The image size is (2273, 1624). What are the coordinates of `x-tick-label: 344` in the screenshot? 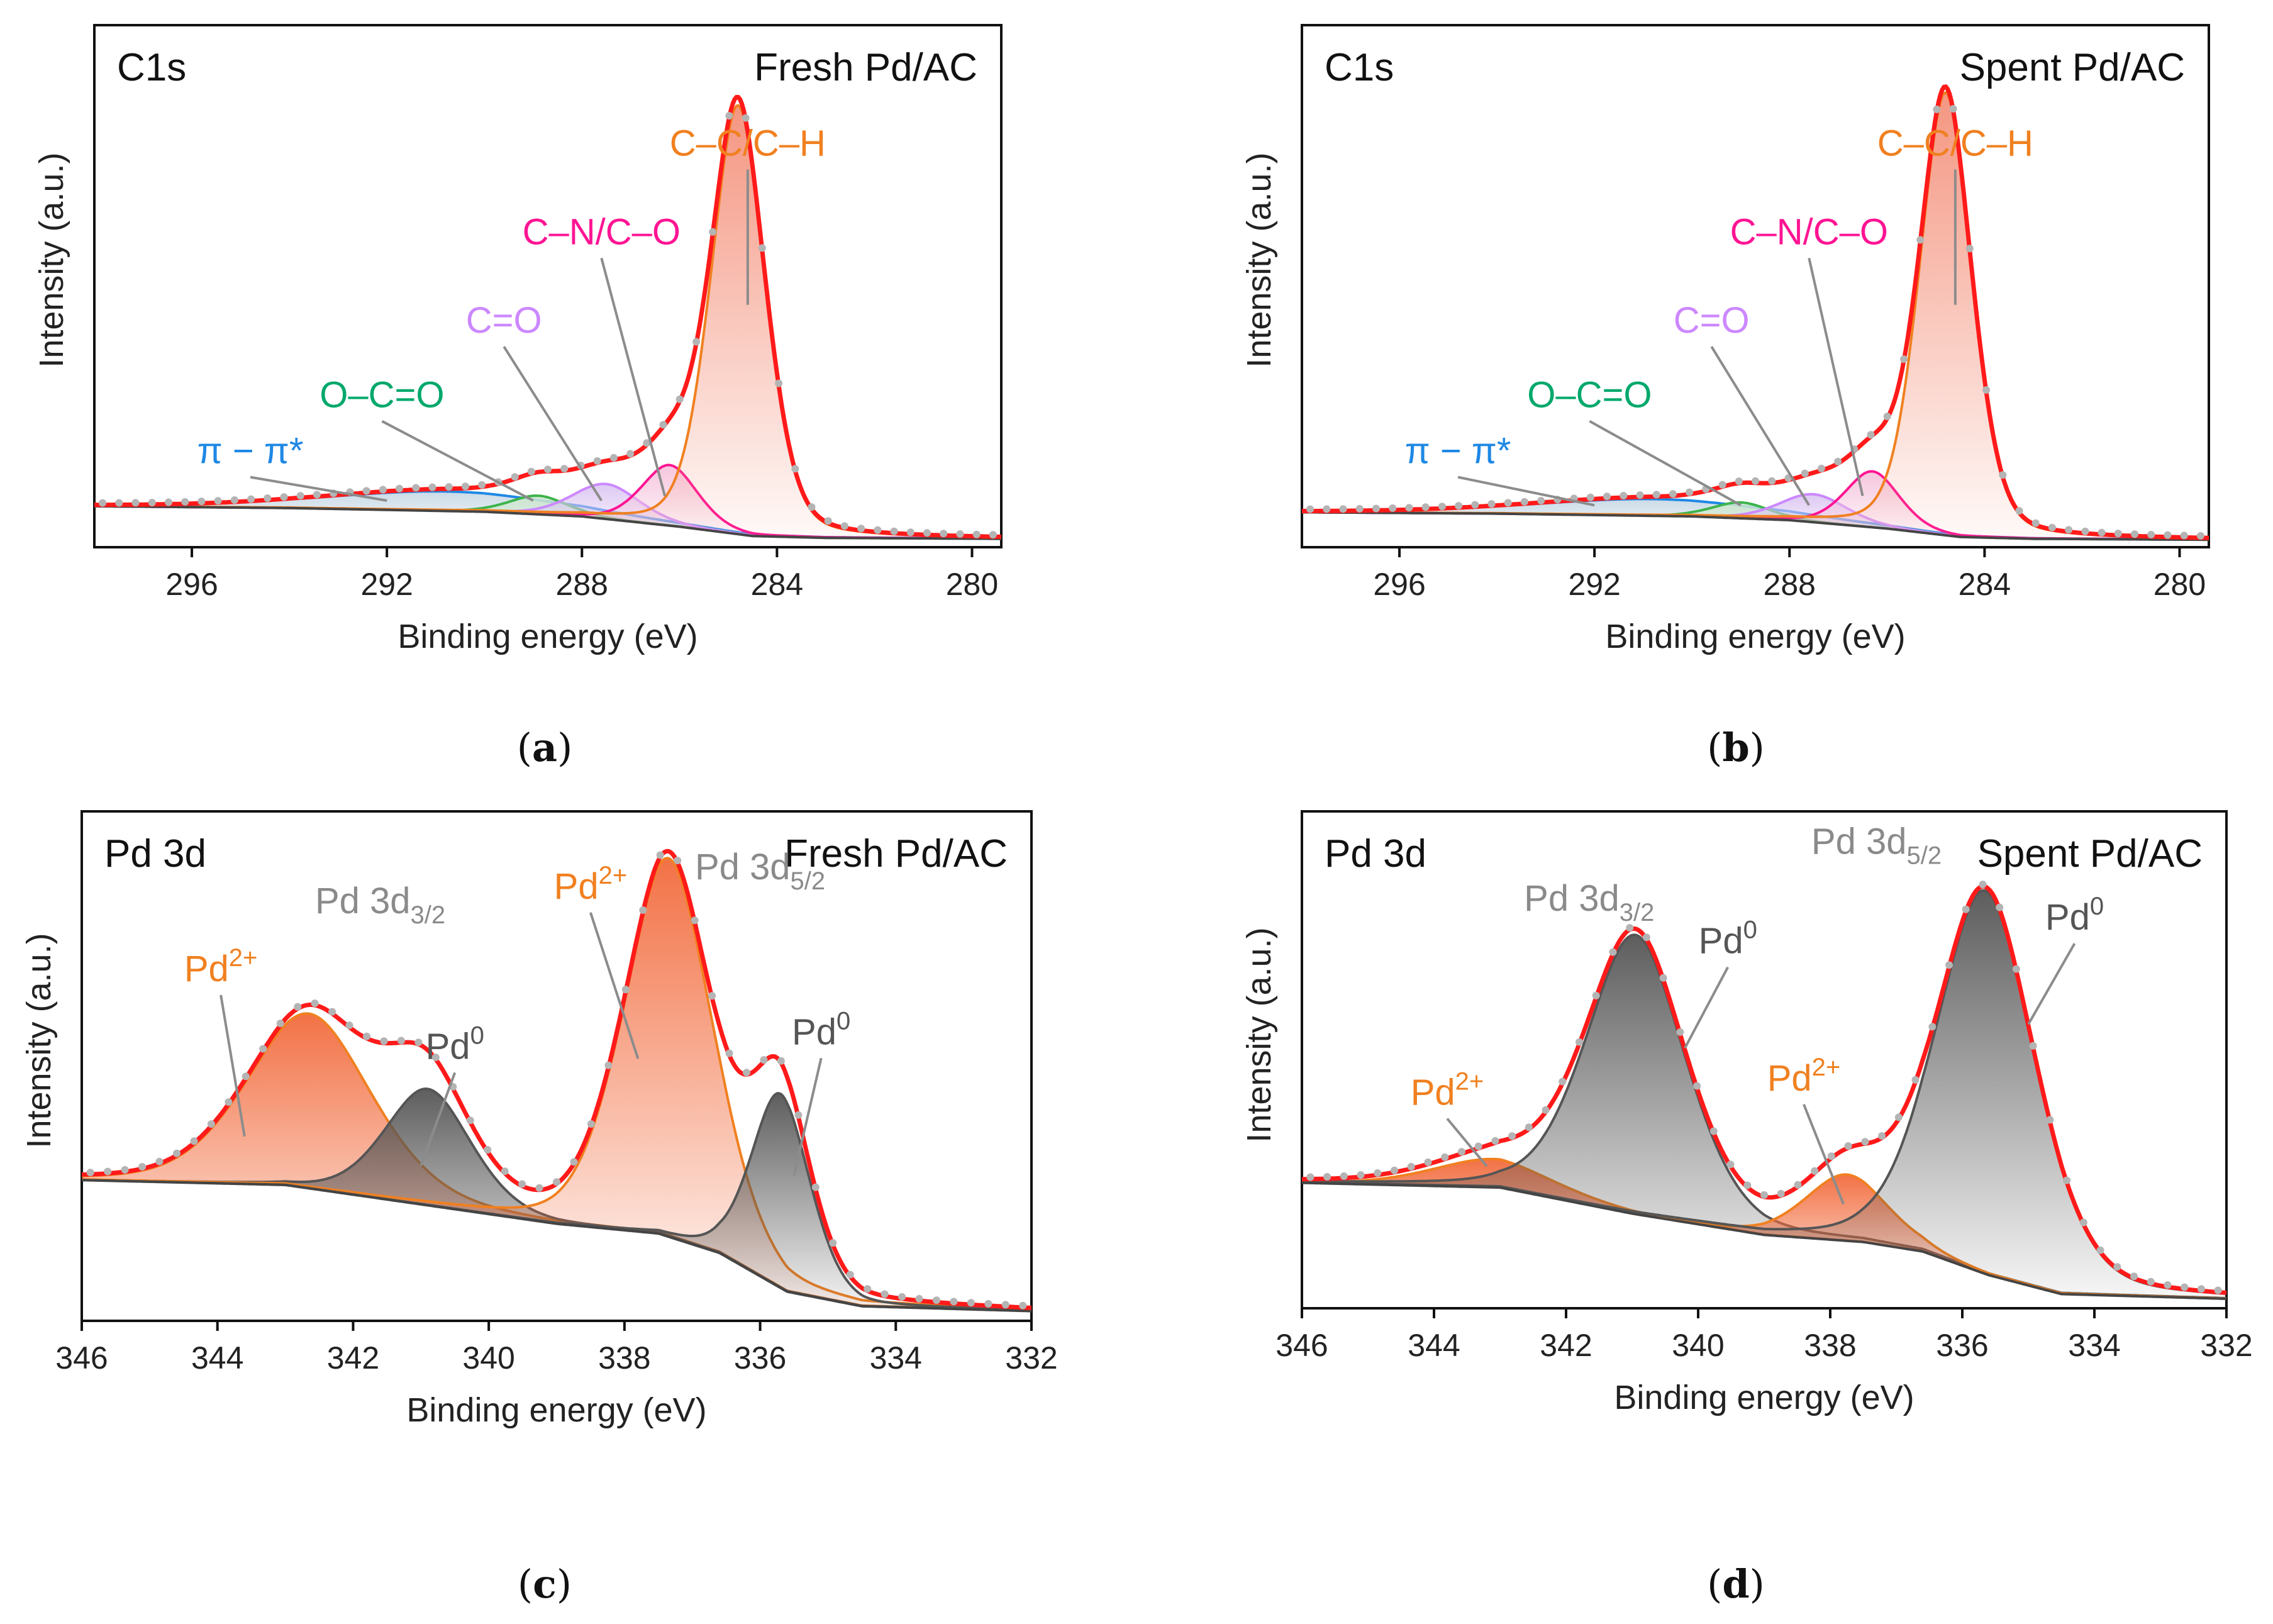 It's located at (217, 1358).